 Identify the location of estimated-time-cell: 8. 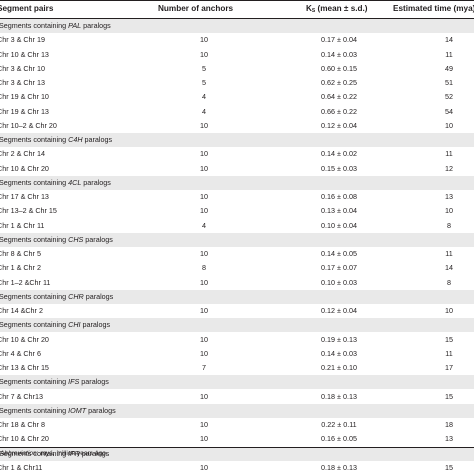
(449, 282).